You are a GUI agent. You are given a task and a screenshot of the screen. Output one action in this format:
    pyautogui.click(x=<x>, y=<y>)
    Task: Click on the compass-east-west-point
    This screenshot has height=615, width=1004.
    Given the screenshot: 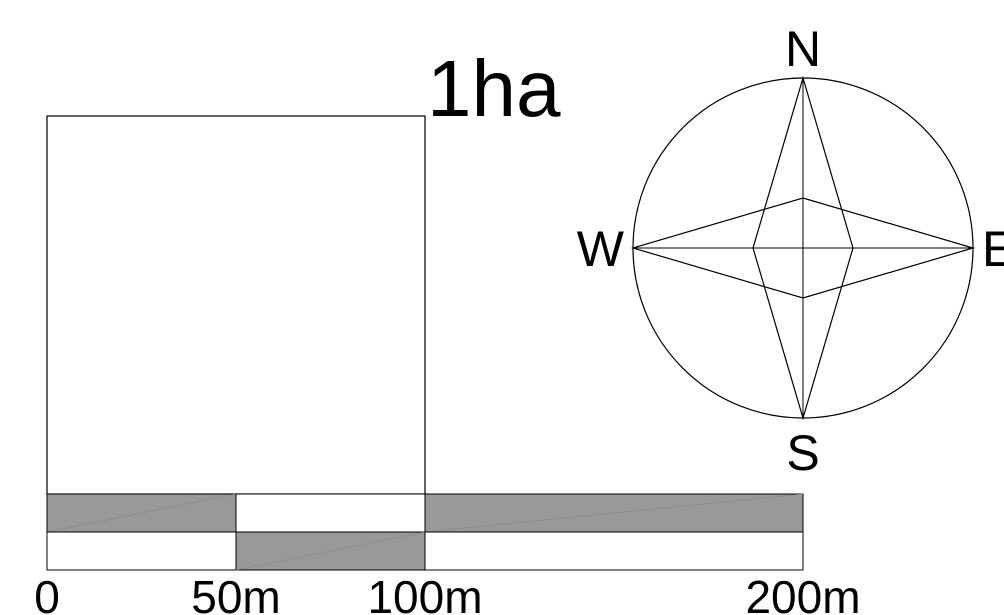 What is the action you would take?
    pyautogui.click(x=803, y=248)
    